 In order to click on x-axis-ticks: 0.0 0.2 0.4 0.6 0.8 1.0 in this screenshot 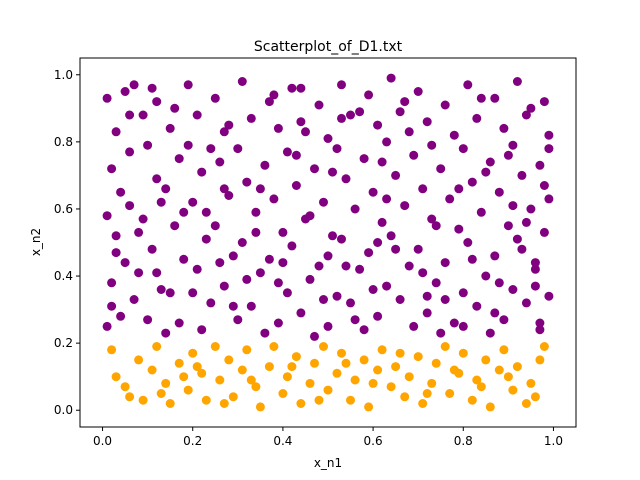, I will do `click(328, 437)`.